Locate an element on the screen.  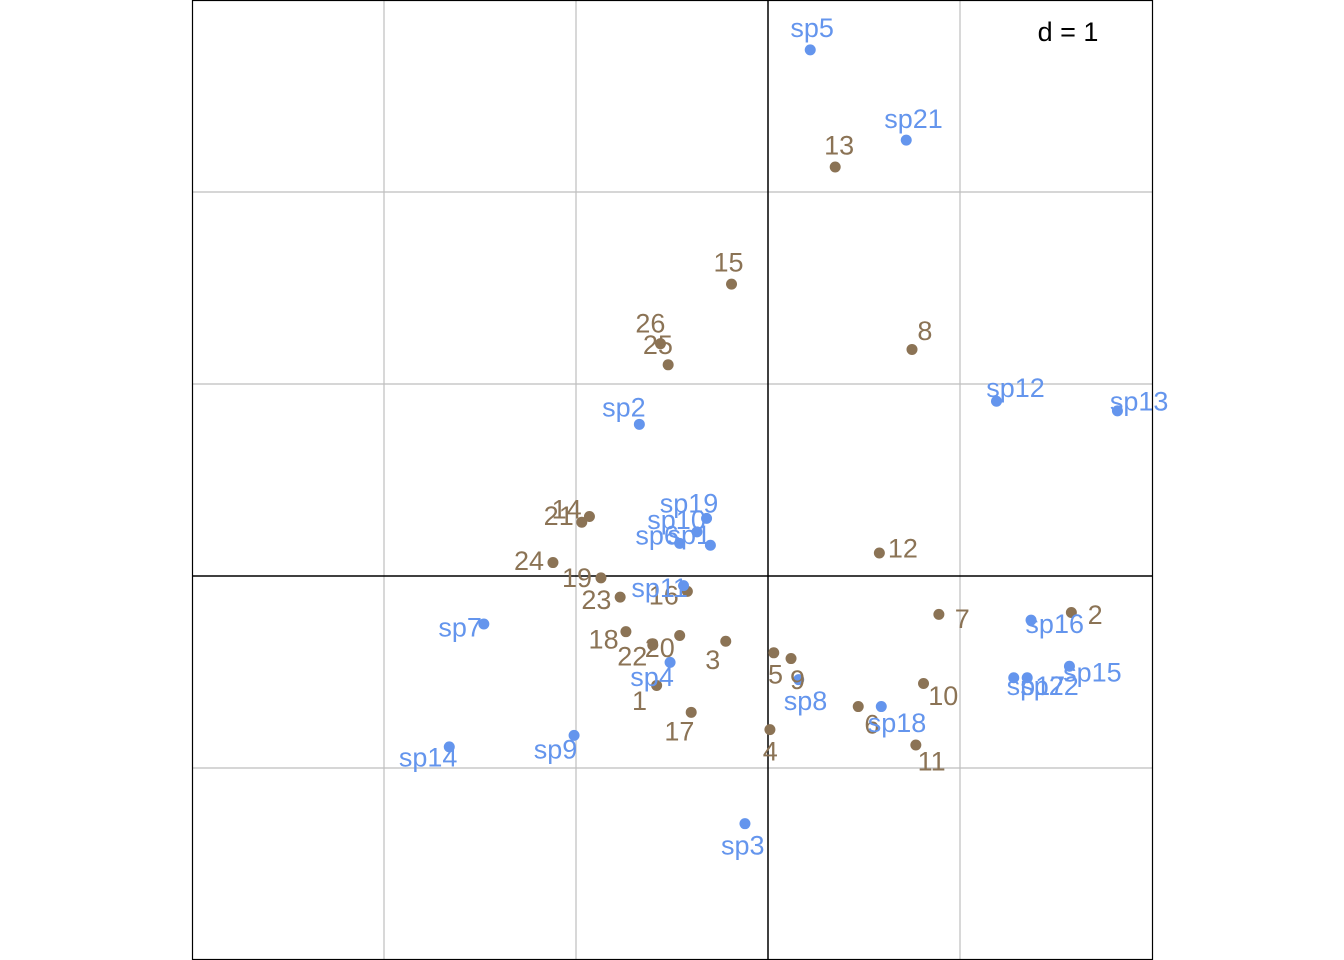
species-label-sp8: sp8 is located at coordinates (806, 701).